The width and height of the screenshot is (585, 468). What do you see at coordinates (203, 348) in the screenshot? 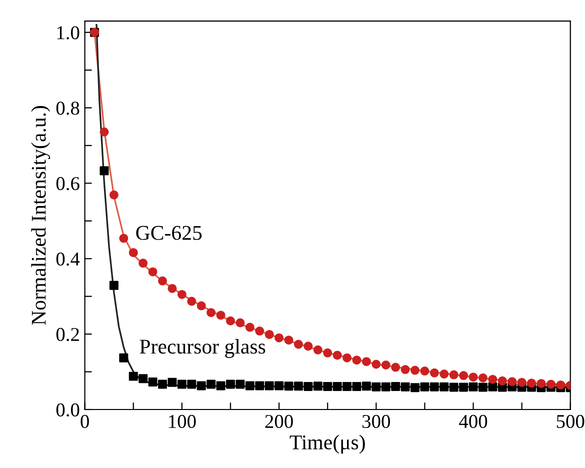
I see `annotation: Precursor glass` at bounding box center [203, 348].